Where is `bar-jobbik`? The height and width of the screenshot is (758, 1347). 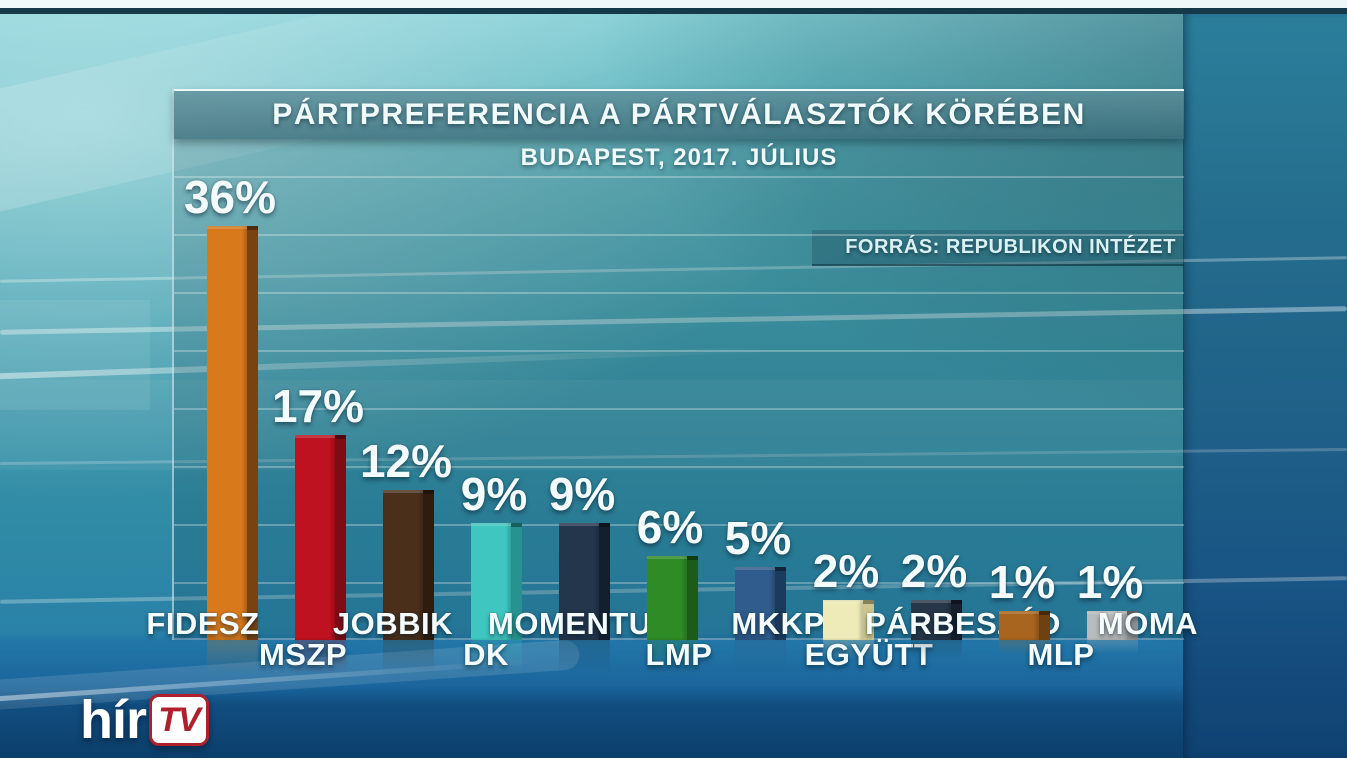 bar-jobbik is located at coordinates (408, 584).